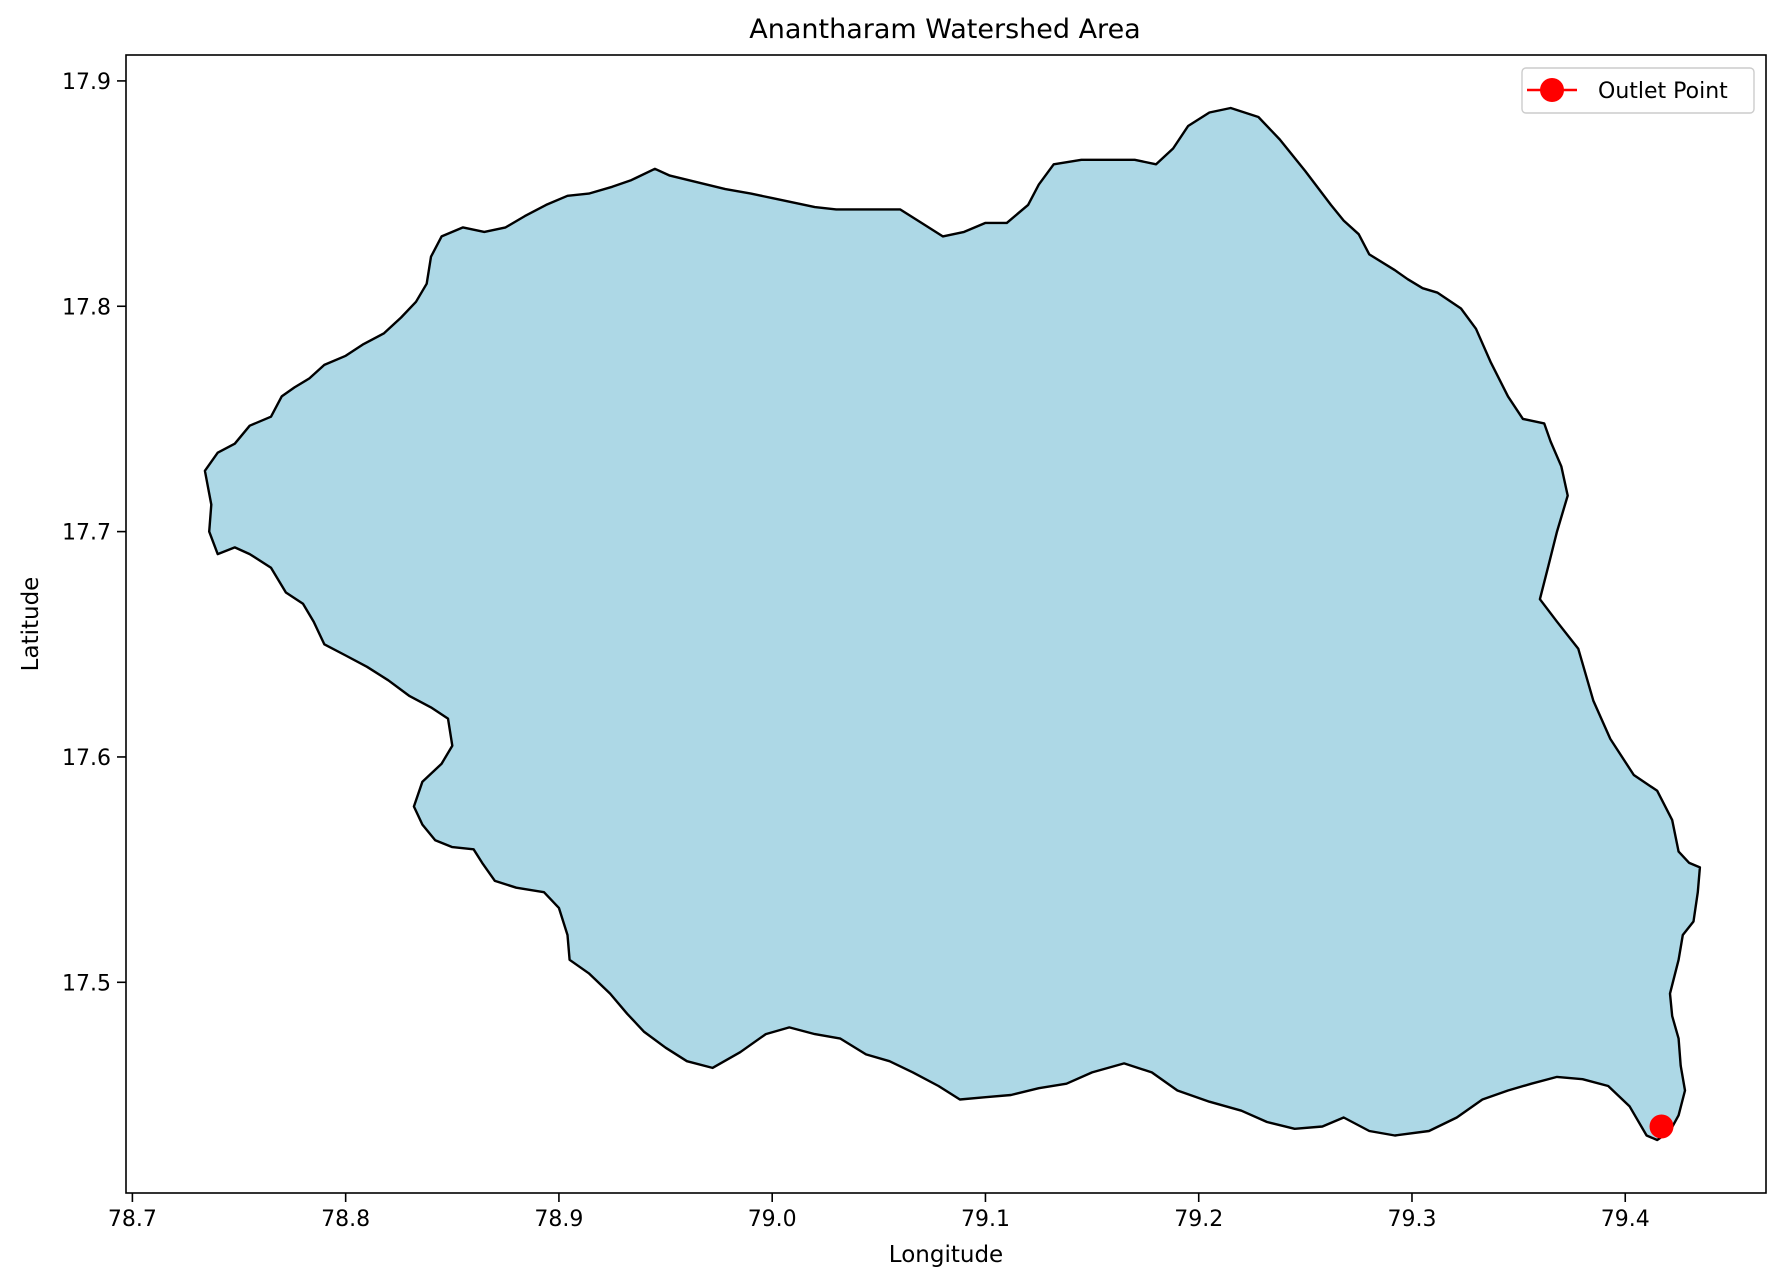  Describe the element at coordinates (132, 1219) in the screenshot. I see `x-tick-label: 78.7` at that location.